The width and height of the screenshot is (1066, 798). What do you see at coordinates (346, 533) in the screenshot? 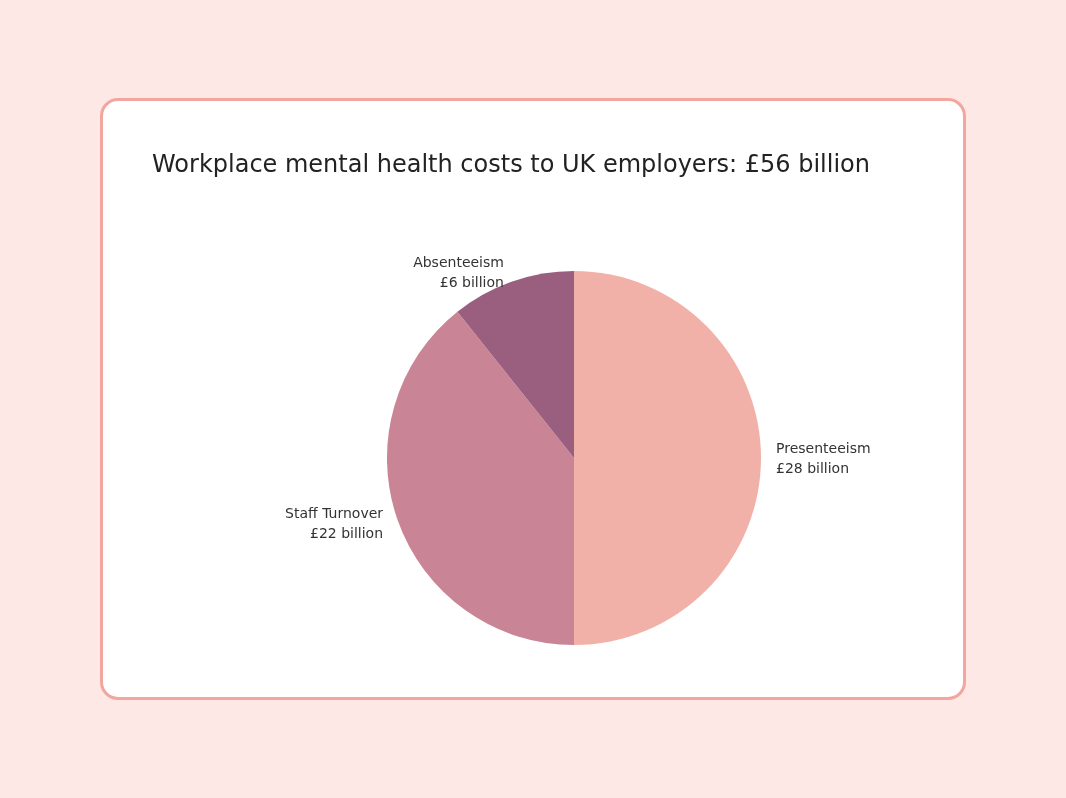
I see `data-label: £22 billion` at bounding box center [346, 533].